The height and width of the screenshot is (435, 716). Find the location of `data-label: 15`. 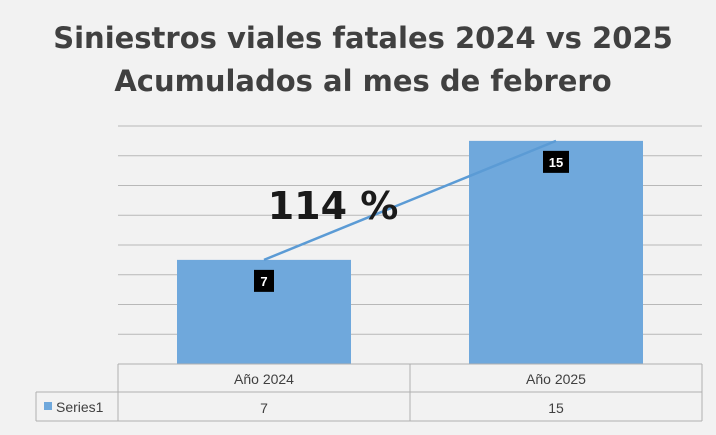

data-label: 15 is located at coordinates (556, 161).